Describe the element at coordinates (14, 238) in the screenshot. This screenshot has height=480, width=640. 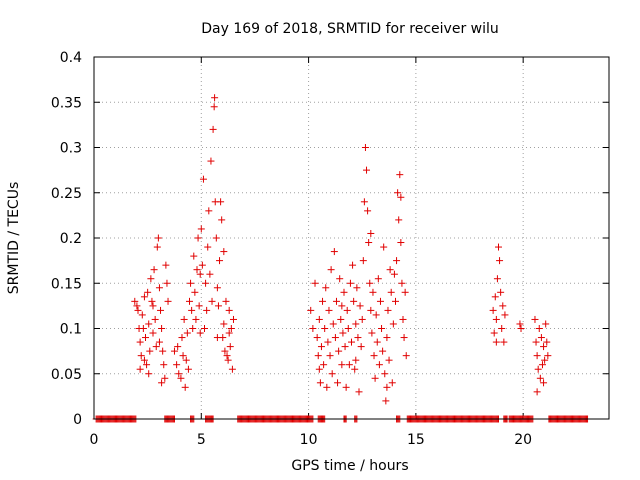
I see `y-axis-label: SRMTID / TECUs` at that location.